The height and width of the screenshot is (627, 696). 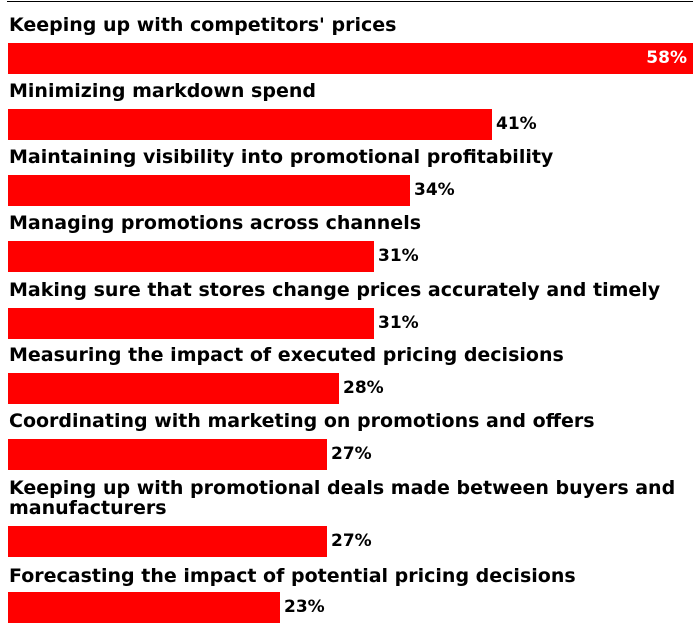 What do you see at coordinates (516, 124) in the screenshot?
I see `value-label: 41%` at bounding box center [516, 124].